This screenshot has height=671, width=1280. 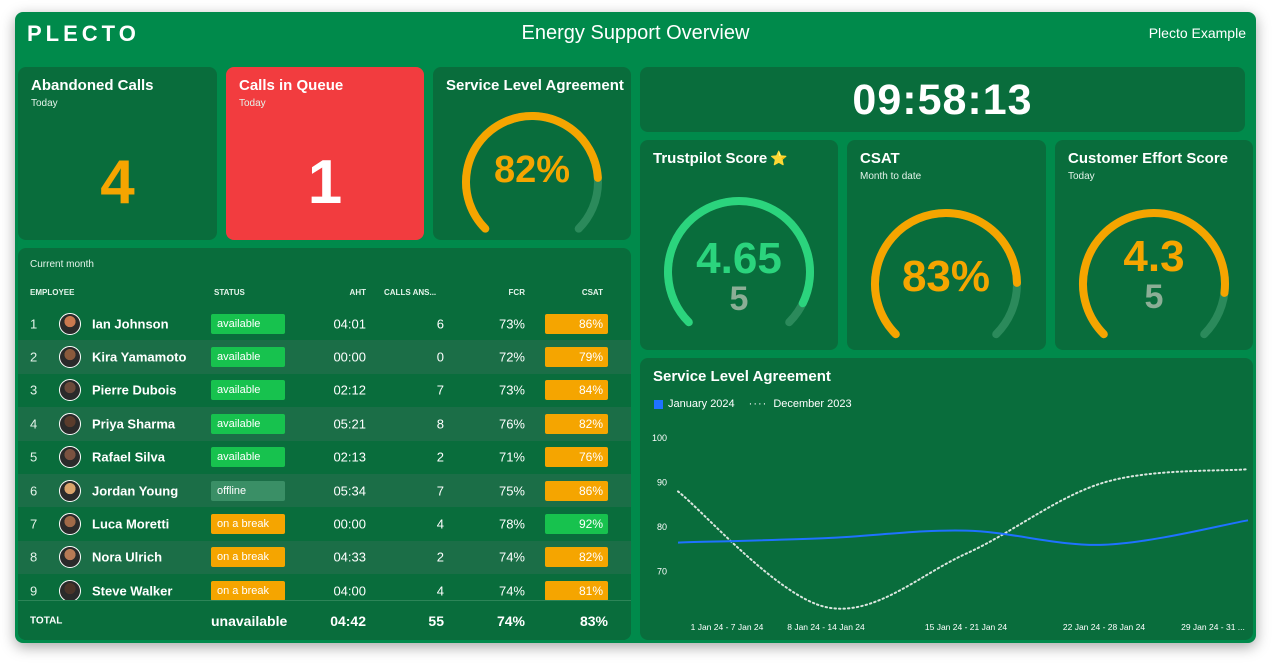 I want to click on x-tick-label: 1 Jan 24 - 7 Jan 24, so click(x=727, y=627).